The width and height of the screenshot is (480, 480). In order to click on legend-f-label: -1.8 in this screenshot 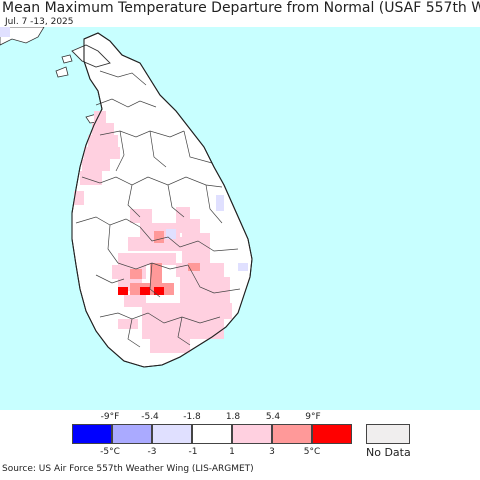, I will do `click(192, 417)`.